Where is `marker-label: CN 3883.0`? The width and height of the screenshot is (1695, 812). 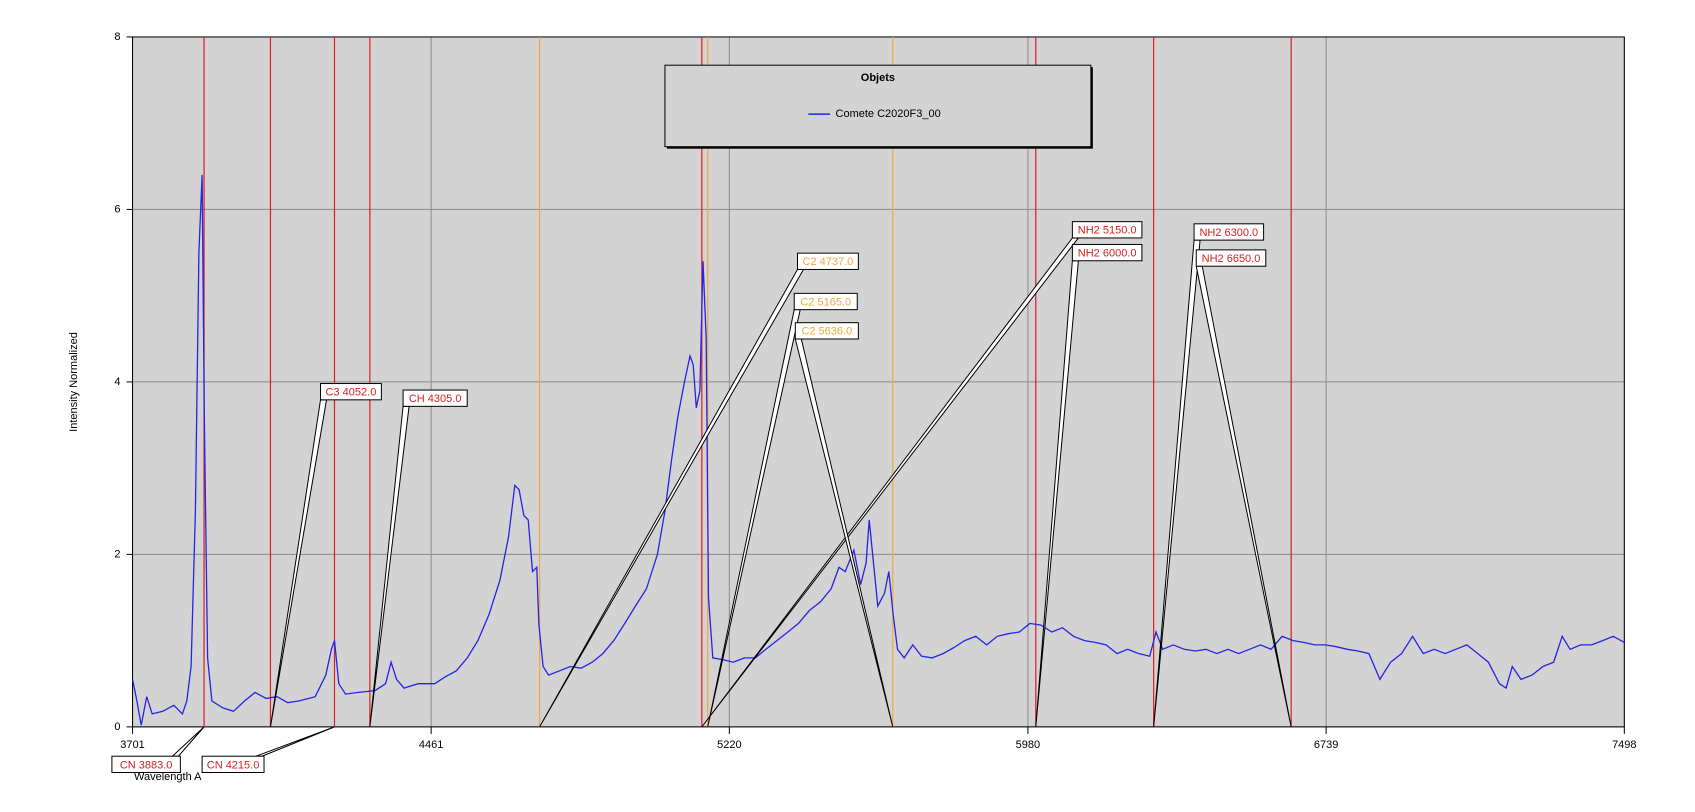 marker-label: CN 3883.0 is located at coordinates (146, 765).